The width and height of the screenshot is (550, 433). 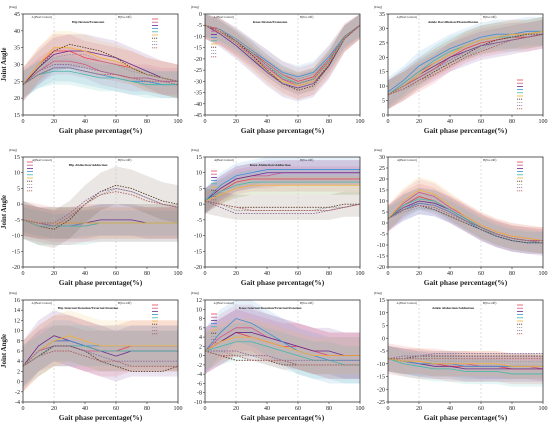 I want to click on y-axis-label: Joint Angle, so click(x=4, y=351).